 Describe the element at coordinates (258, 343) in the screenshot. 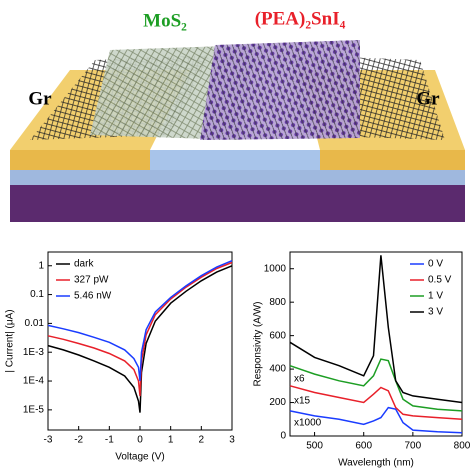

I see `y-axis-label: Responsivity (A/W)` at that location.